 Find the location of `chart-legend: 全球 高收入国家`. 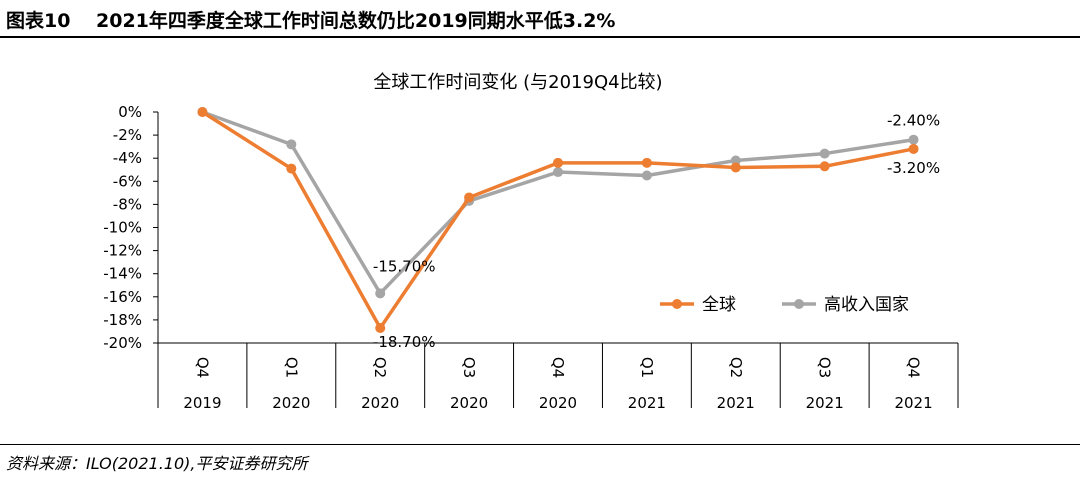

chart-legend: 全球 高收入国家 is located at coordinates (784, 305).